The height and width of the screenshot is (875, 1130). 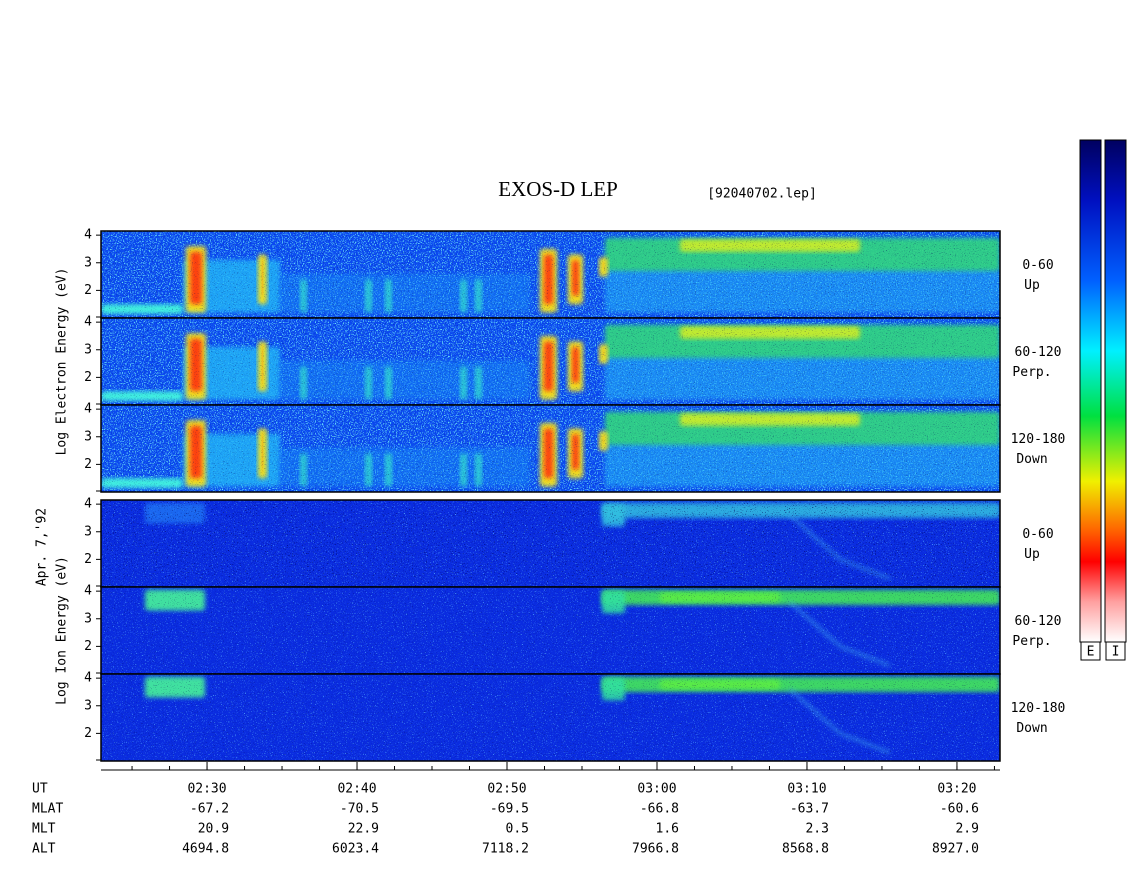 What do you see at coordinates (42, 547) in the screenshot?
I see `date-label: Apr. 7,'92` at bounding box center [42, 547].